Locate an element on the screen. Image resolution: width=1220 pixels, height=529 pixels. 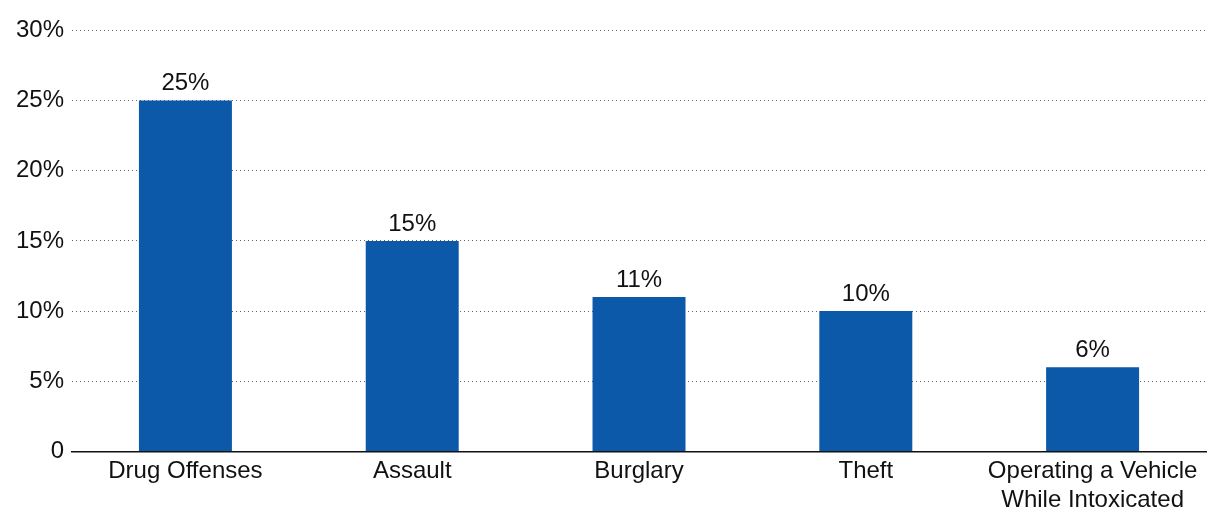
y-tick-label: 30% is located at coordinates (40, 29).